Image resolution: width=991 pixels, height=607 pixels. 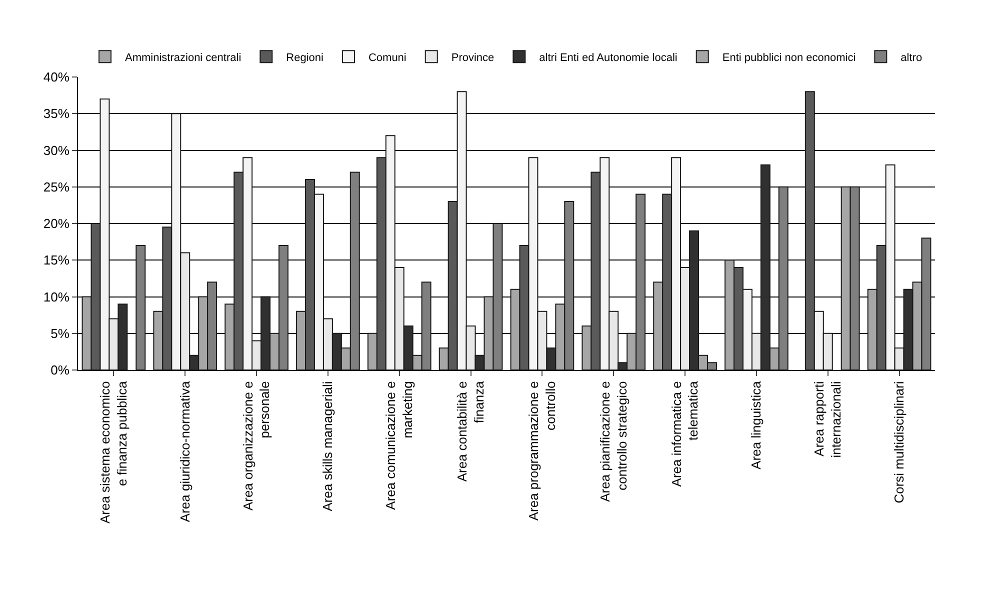 What do you see at coordinates (542, 451) in the screenshot?
I see `x-tick-label: Area programmazione e controllo` at bounding box center [542, 451].